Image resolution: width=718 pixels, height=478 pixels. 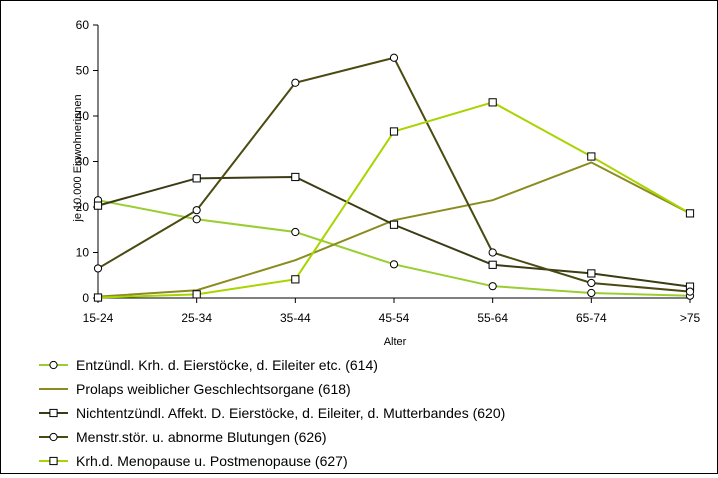 I want to click on x-tick-label: 65-74, so click(x=591, y=318).